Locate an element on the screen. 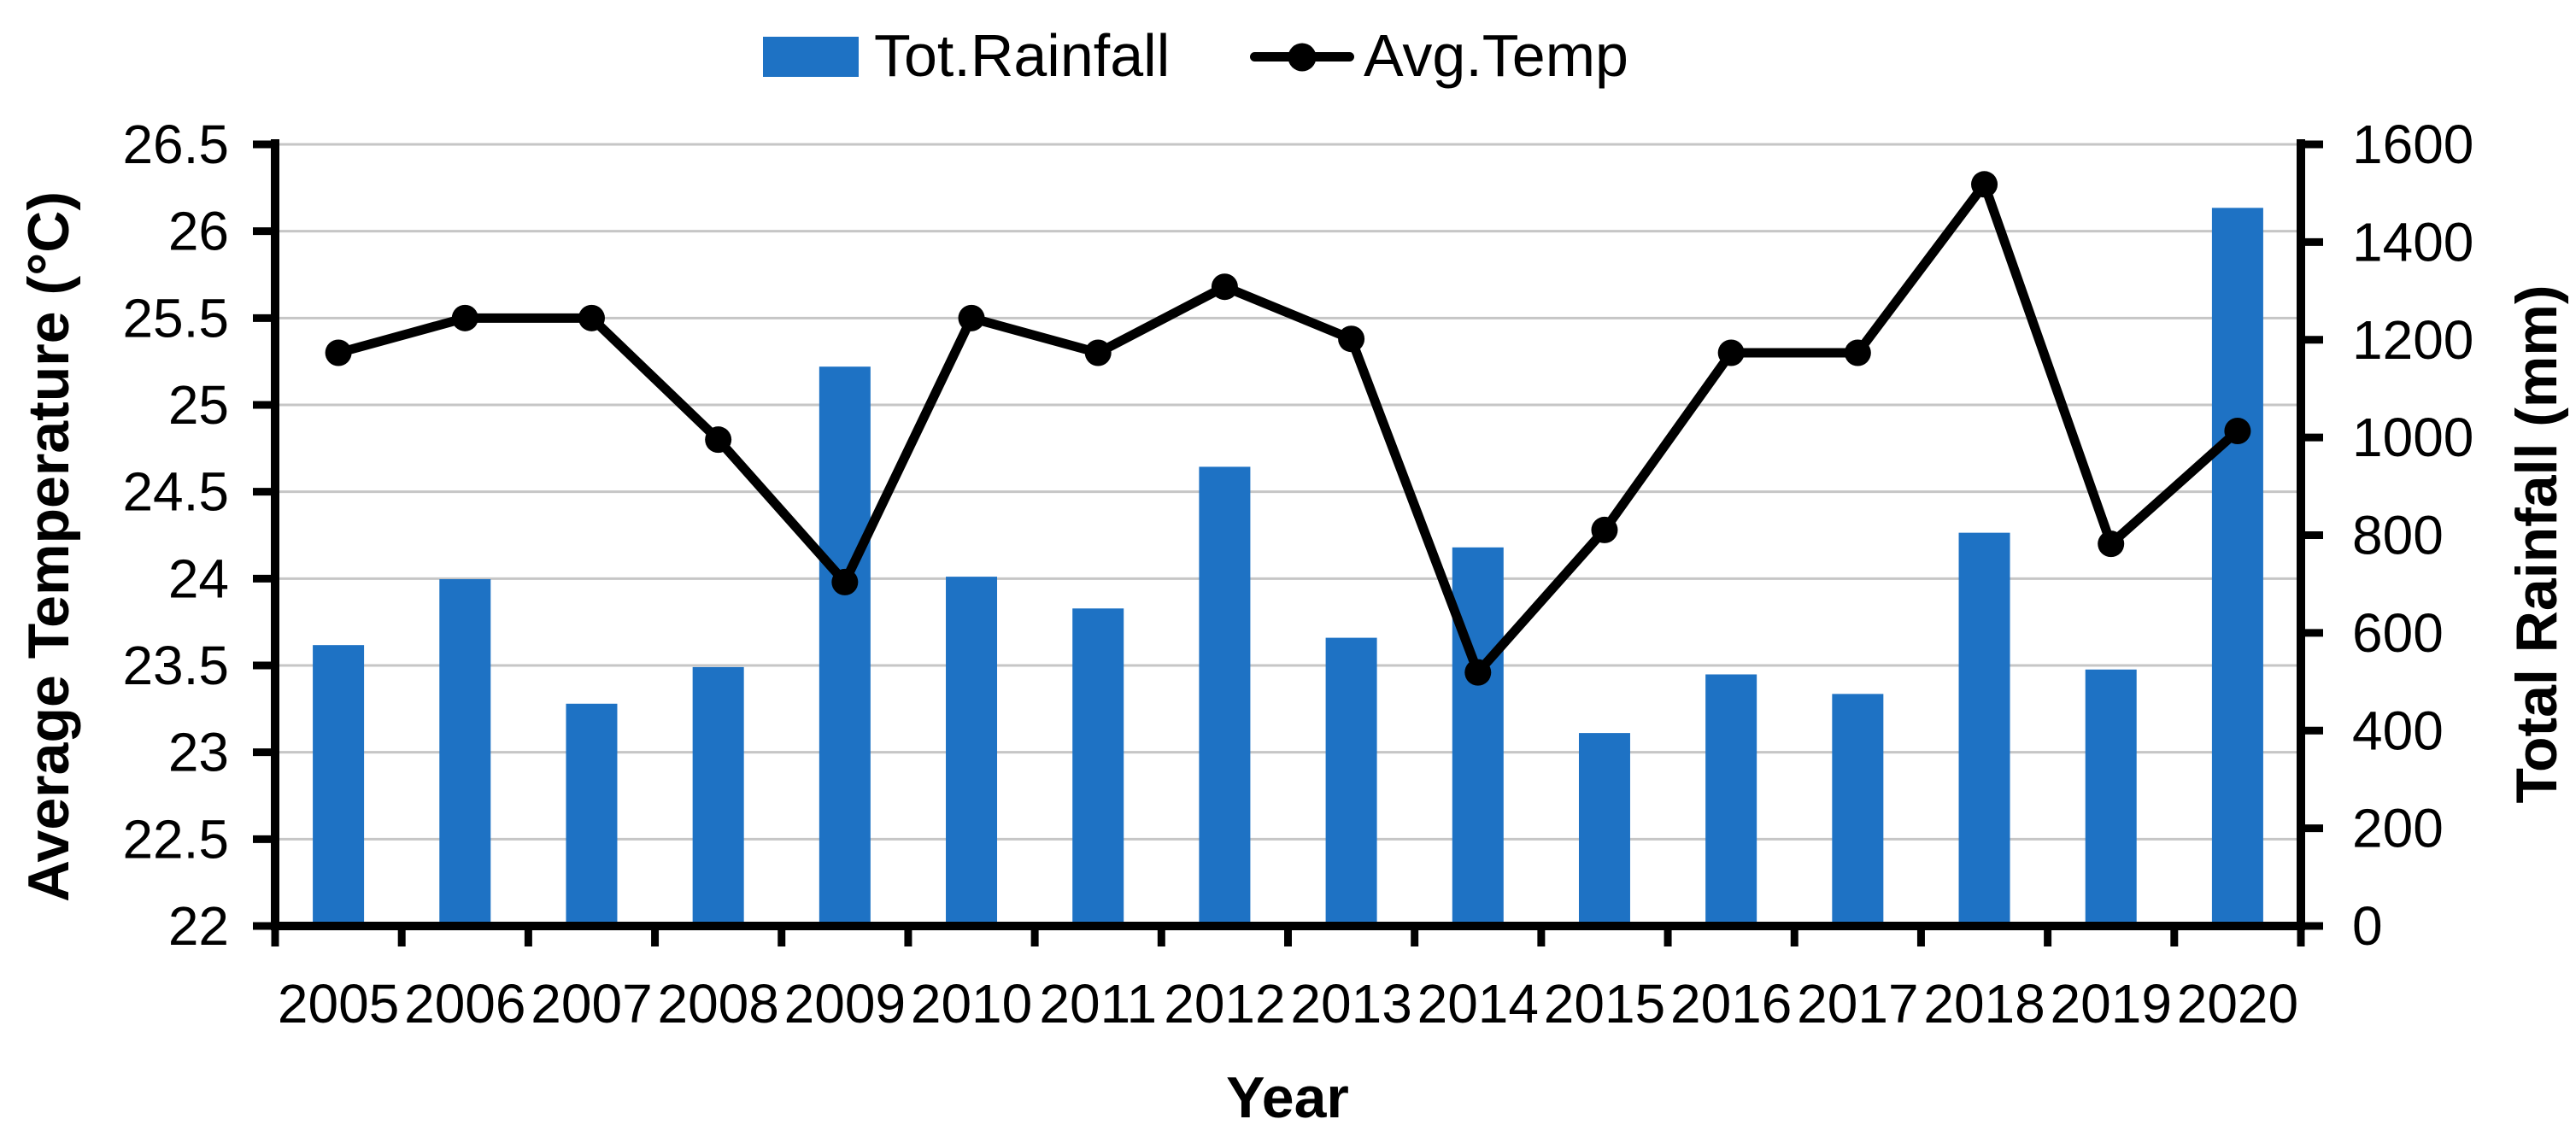 The height and width of the screenshot is (1131, 2576). right-axis-tick-label: 0 is located at coordinates (2367, 926).